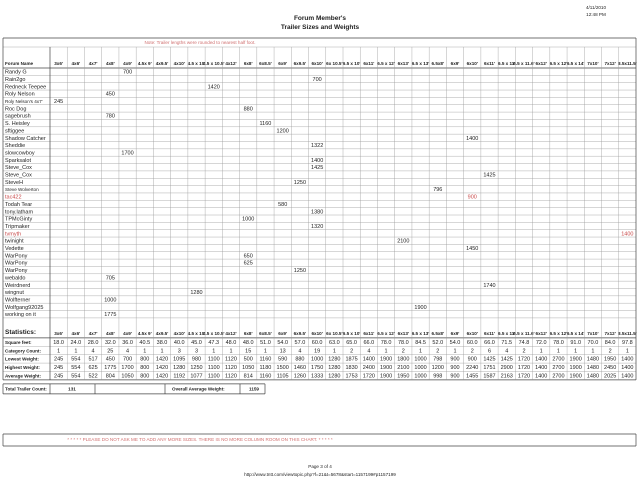  Describe the element at coordinates (15, 278) in the screenshot. I see `member-name: webaldo` at that location.